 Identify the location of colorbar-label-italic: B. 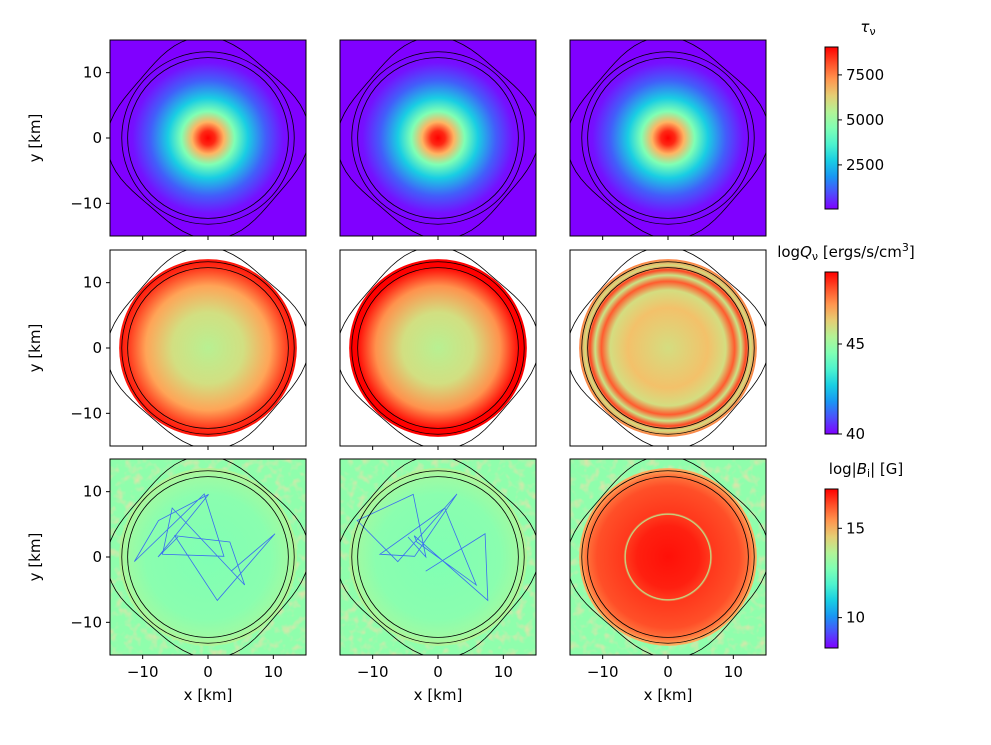
(862, 469).